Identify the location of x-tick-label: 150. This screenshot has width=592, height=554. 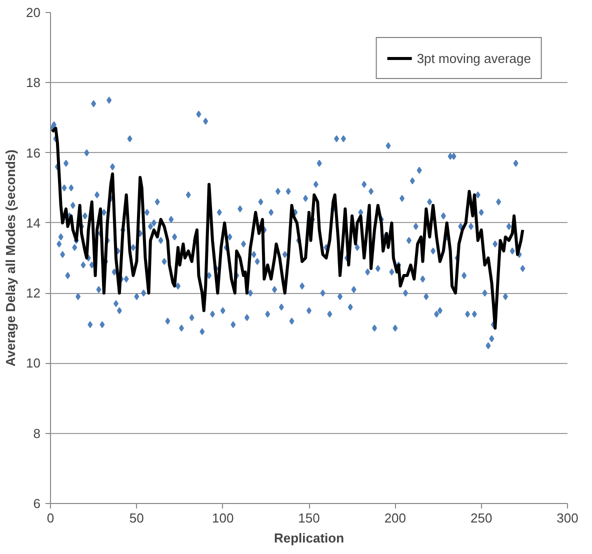
(309, 518).